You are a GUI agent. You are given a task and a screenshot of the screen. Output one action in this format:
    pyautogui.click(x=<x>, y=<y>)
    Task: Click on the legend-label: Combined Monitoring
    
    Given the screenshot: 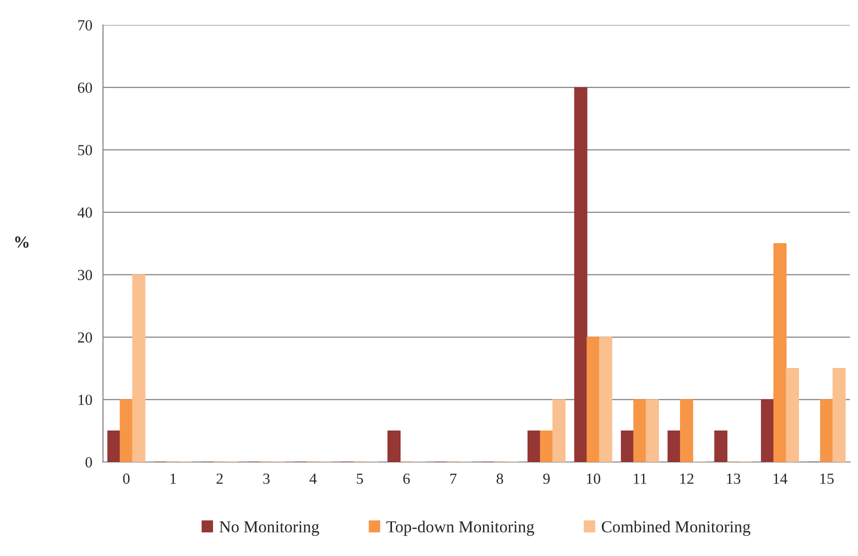 What is the action you would take?
    pyautogui.click(x=676, y=528)
    